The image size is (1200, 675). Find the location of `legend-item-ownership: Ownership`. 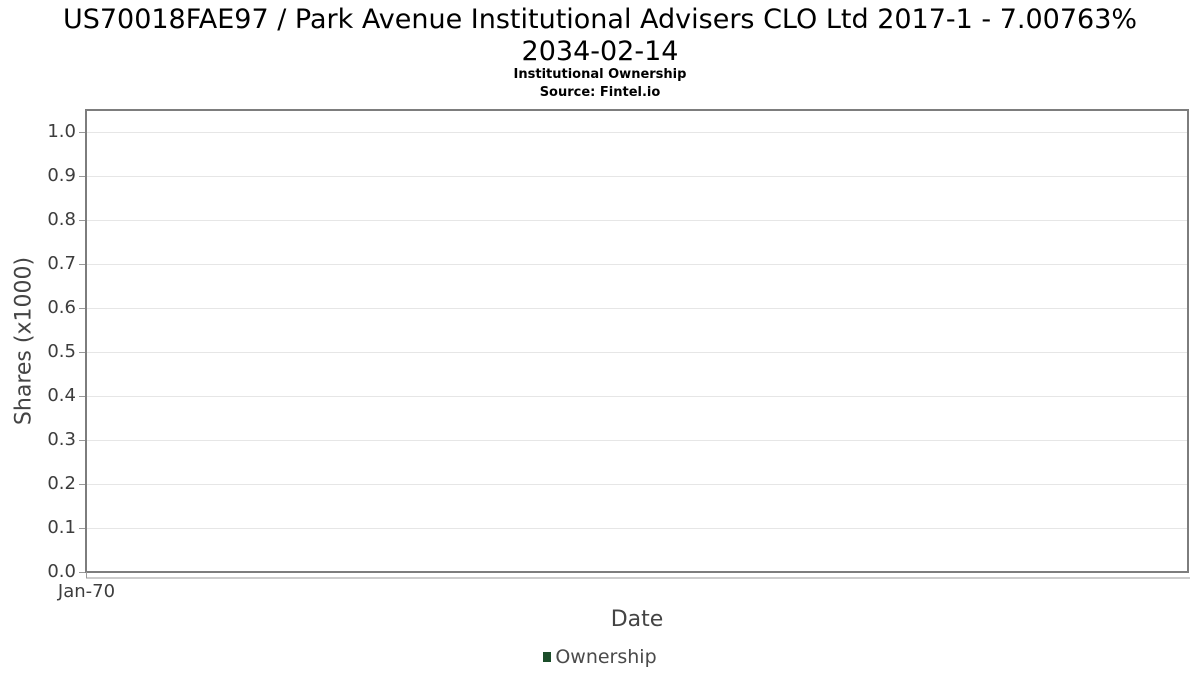

legend-item-ownership: Ownership is located at coordinates (600, 657).